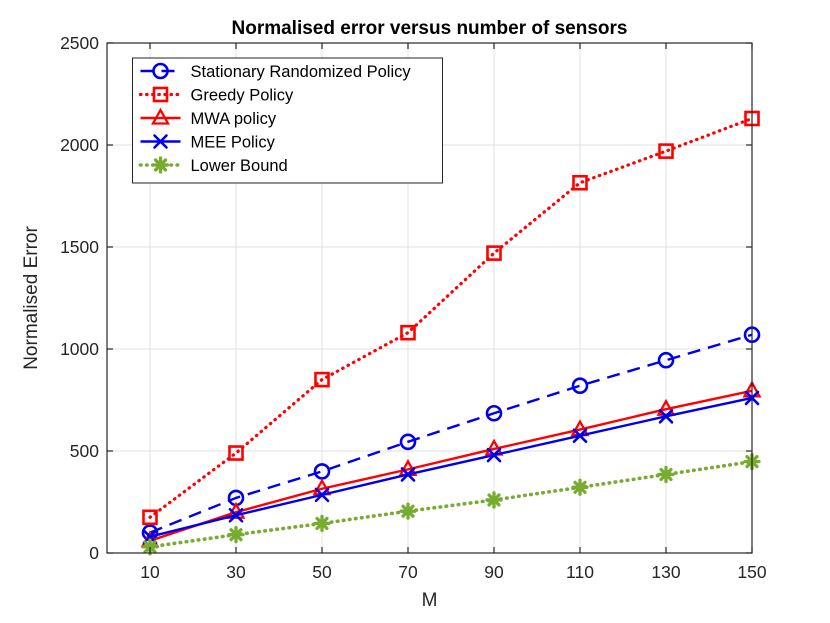  Describe the element at coordinates (150, 572) in the screenshot. I see `x-tick-label: 10` at that location.